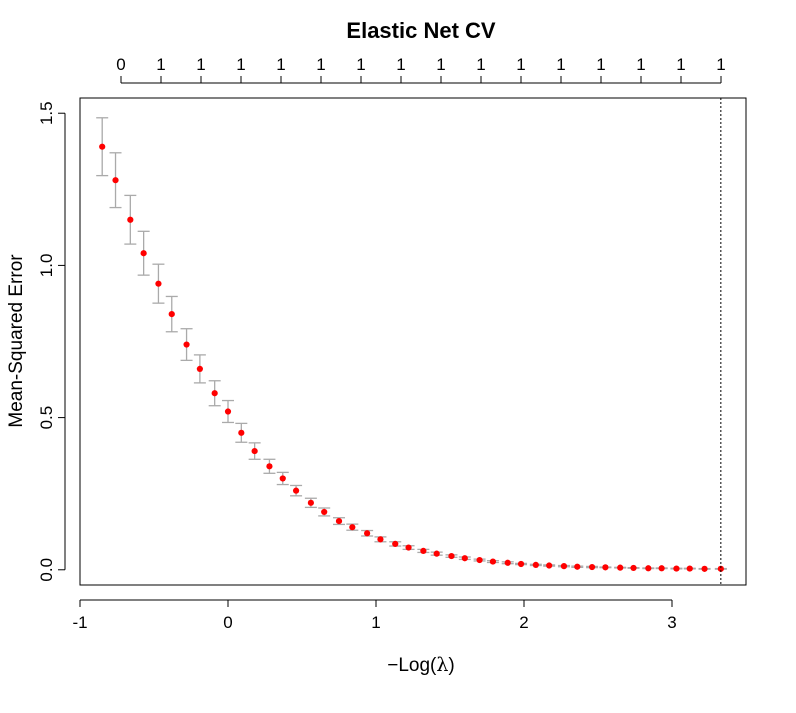 This screenshot has width=796, height=713. Describe the element at coordinates (120, 64) in the screenshot. I see `top-tick-label: 0` at that location.